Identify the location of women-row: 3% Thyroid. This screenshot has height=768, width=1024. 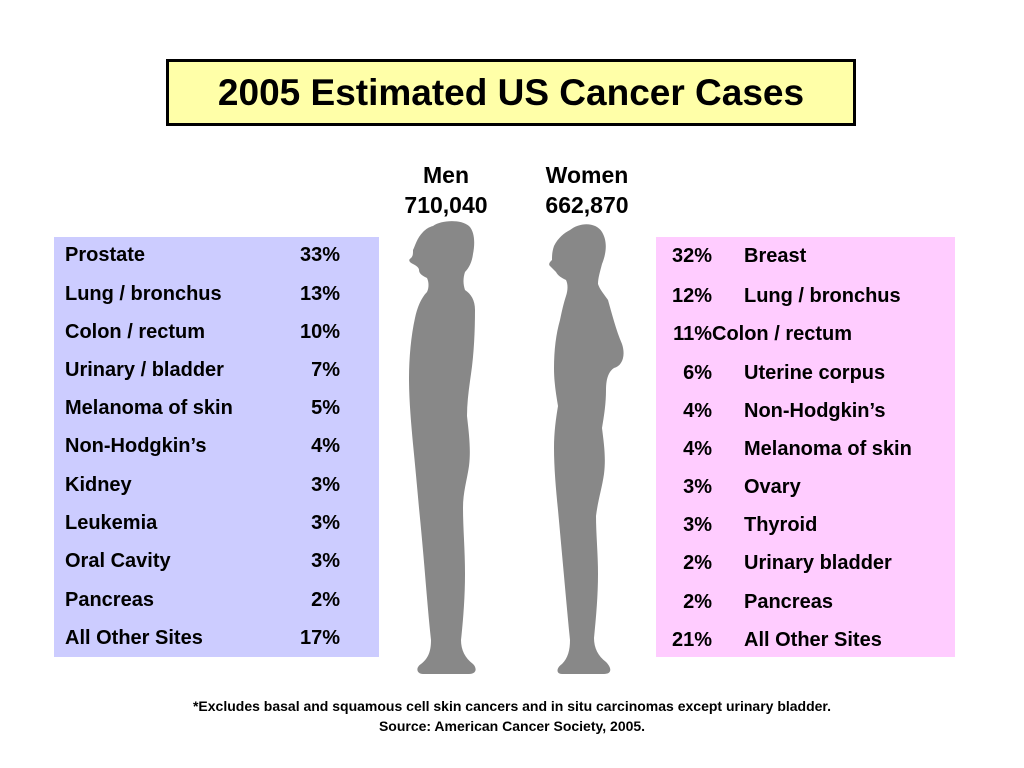
(805, 525).